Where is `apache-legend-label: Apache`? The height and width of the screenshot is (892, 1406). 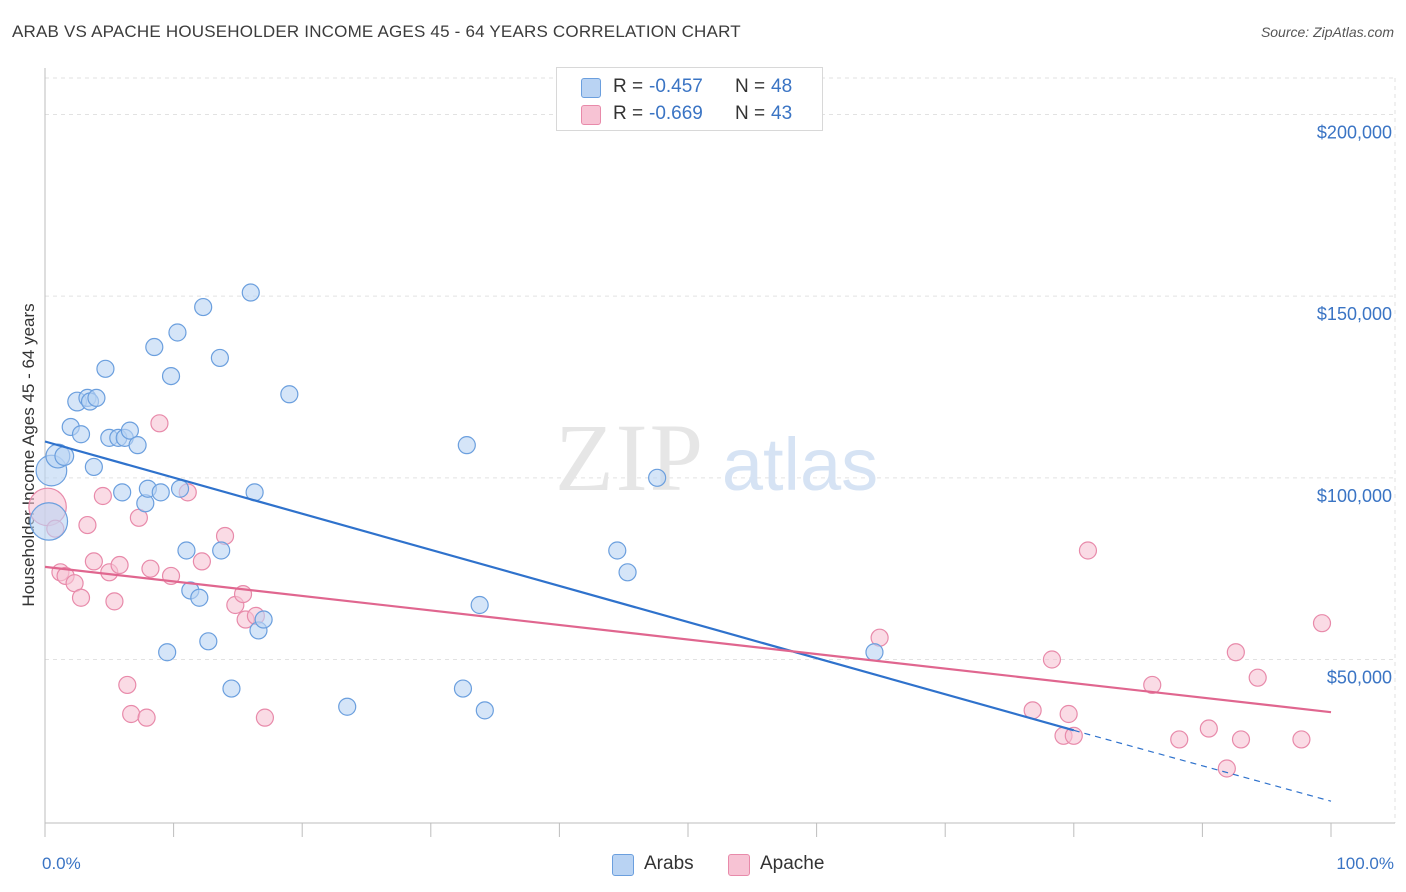 apache-legend-label: Apache is located at coordinates (792, 863).